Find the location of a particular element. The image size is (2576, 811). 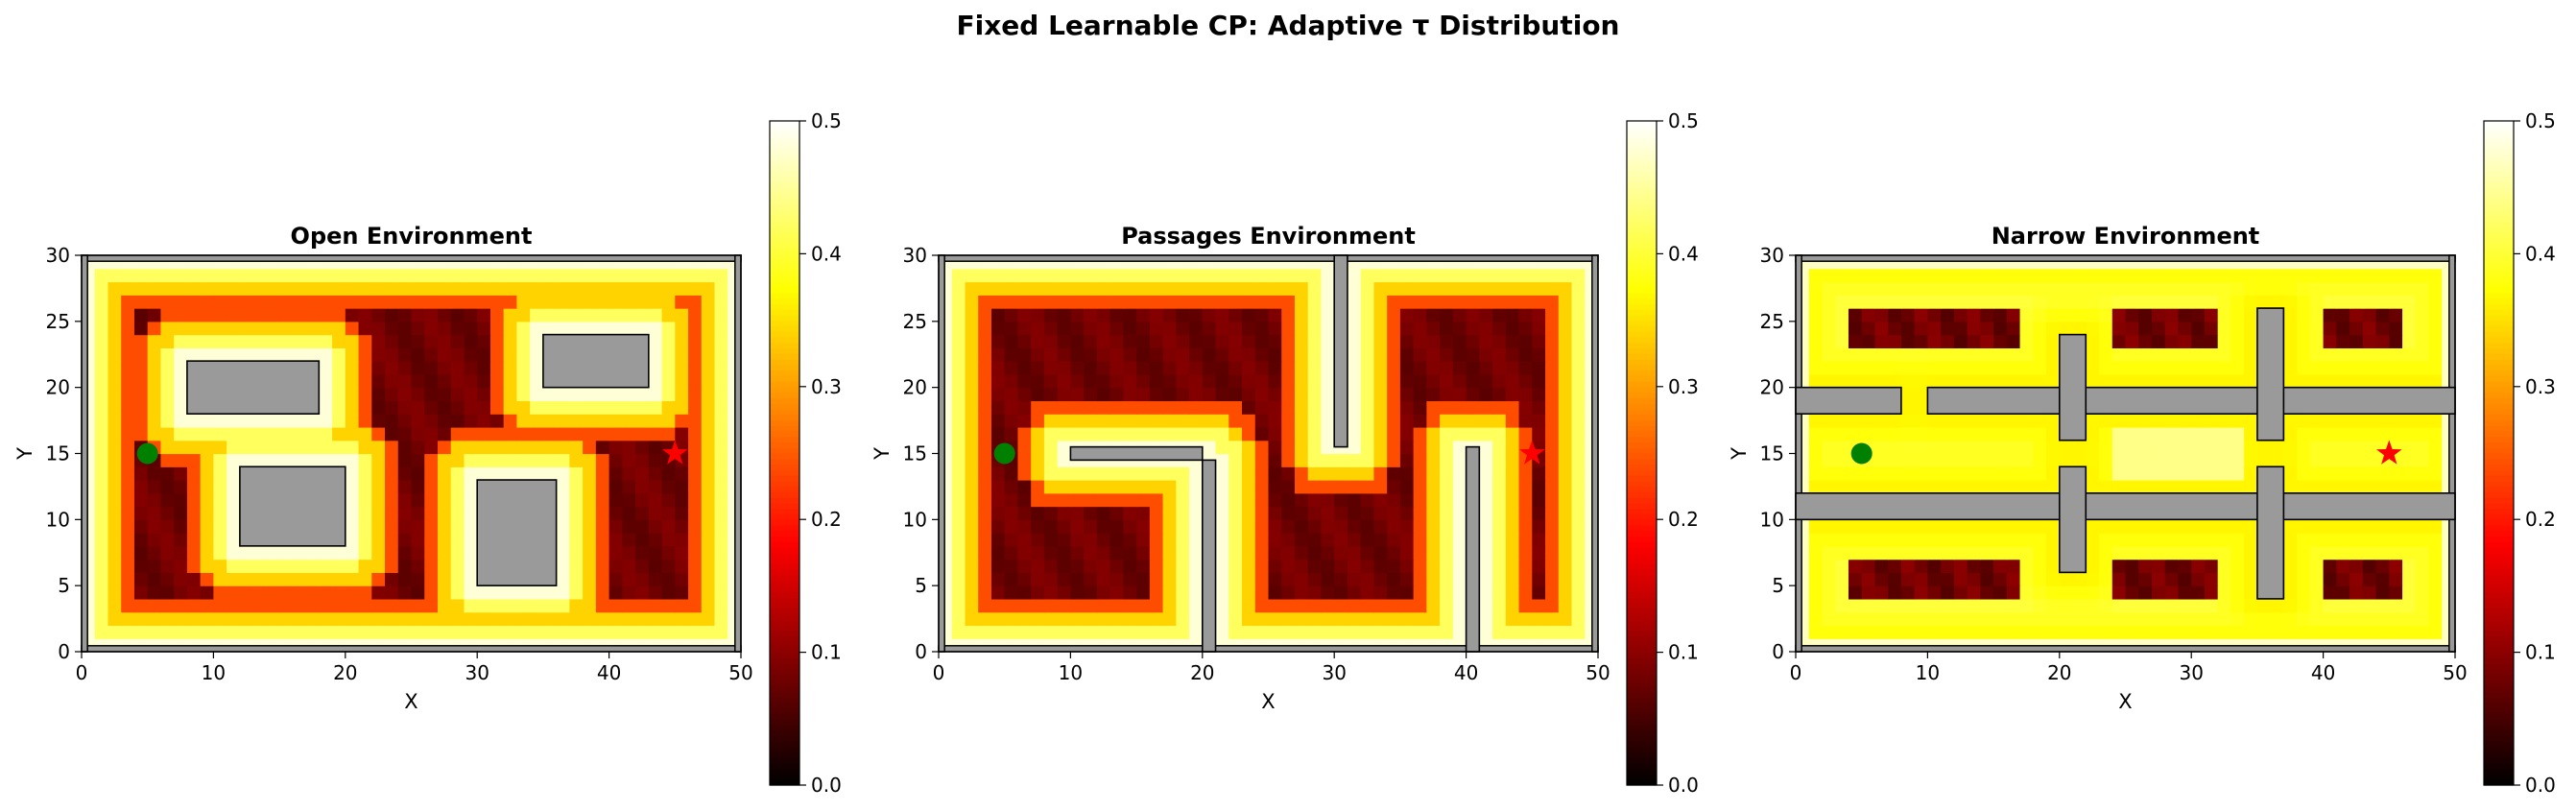

x-axis-label: X is located at coordinates (410, 701).